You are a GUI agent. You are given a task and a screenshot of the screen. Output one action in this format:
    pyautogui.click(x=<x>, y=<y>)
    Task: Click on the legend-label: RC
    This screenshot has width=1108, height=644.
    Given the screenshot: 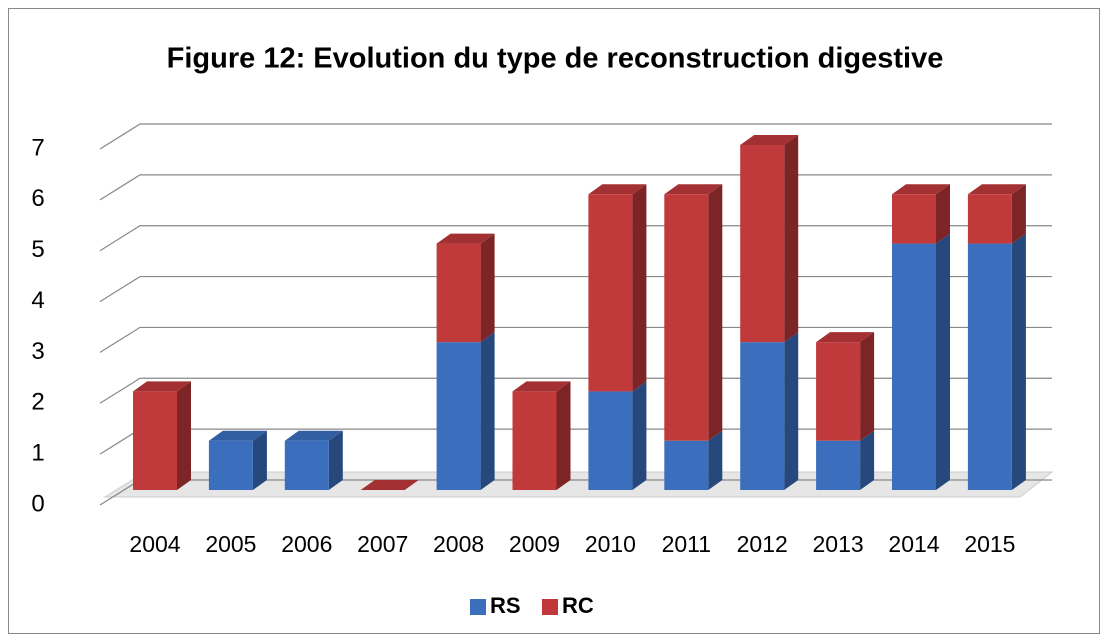 What is the action you would take?
    pyautogui.click(x=578, y=605)
    